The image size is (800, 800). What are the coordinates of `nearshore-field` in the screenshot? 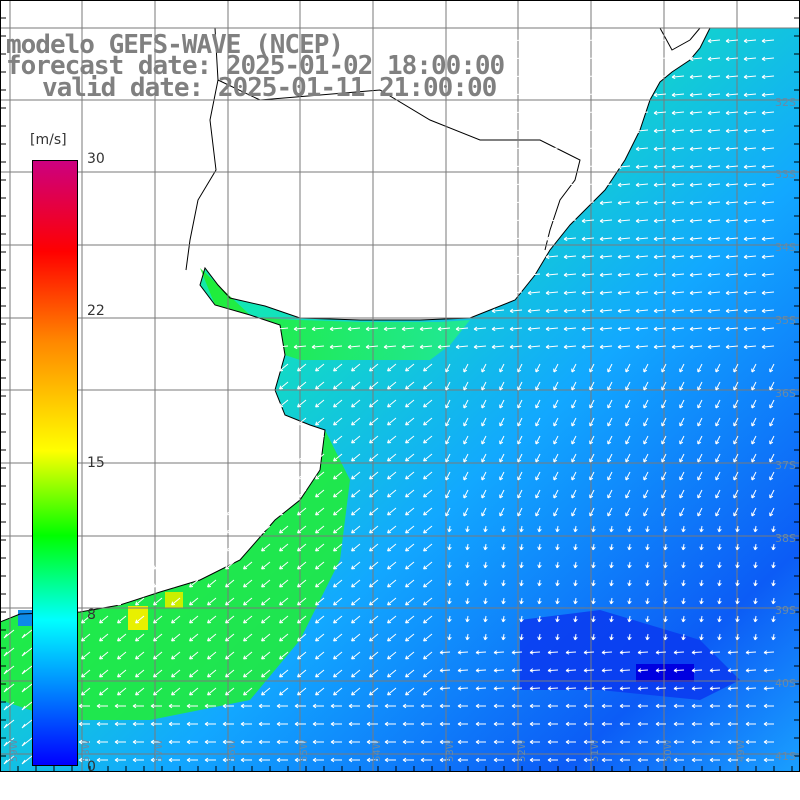 It's located at (335, 314).